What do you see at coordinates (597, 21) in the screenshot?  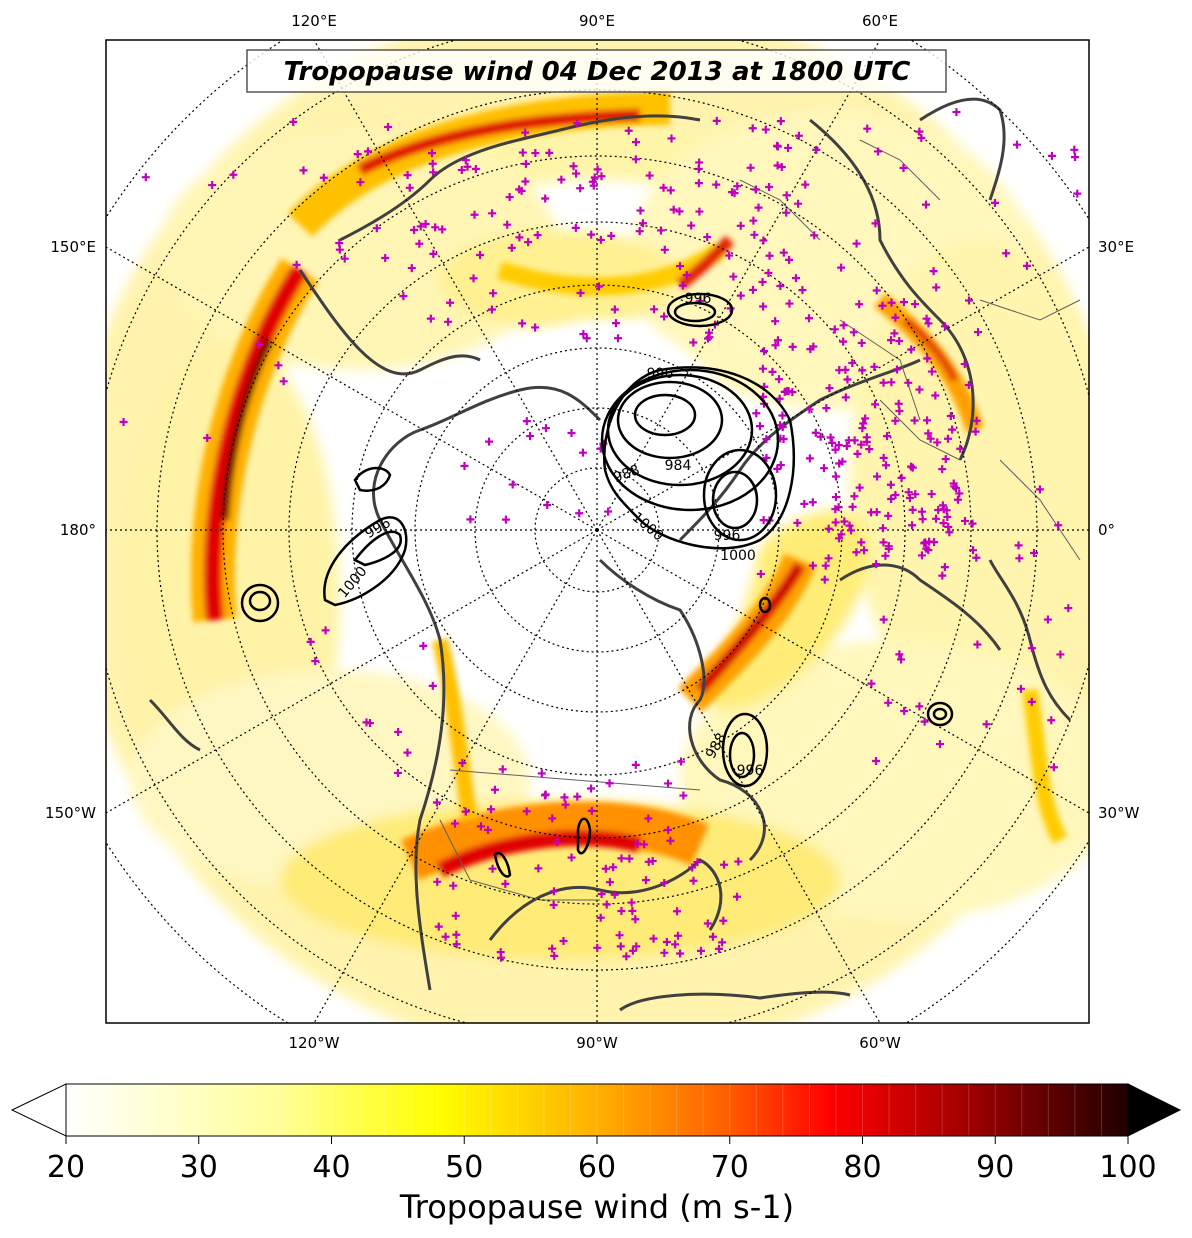 I see `lon-label-top-1: 90°E` at bounding box center [597, 21].